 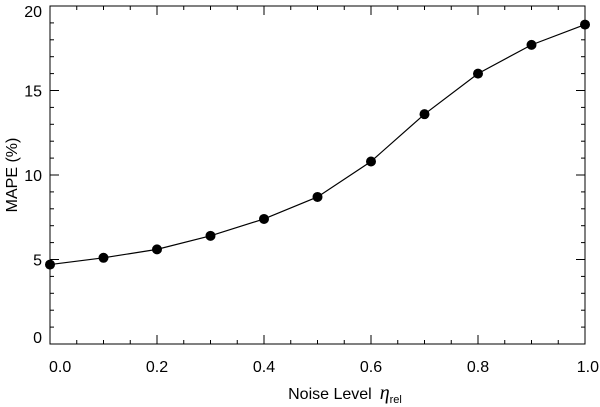 I want to click on x-tick-labels: 0.0 0.2 0.4 0.6 0.8 1.0, so click(x=324, y=367).